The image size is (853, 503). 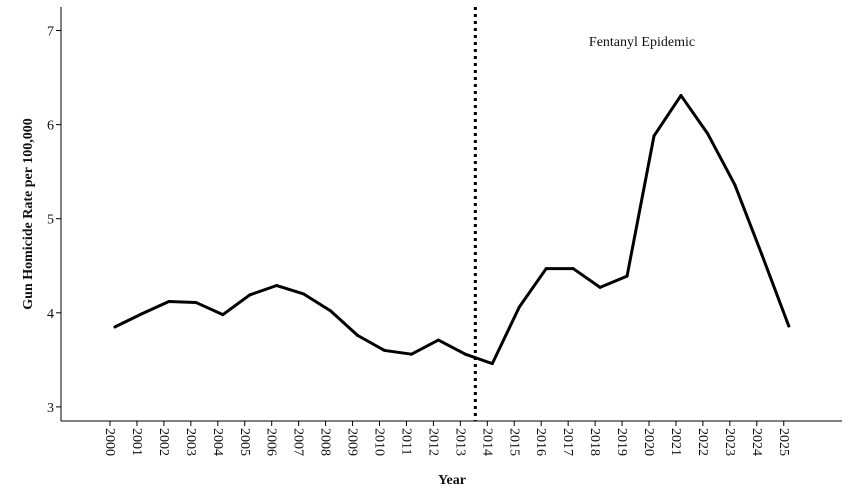 What do you see at coordinates (217, 442) in the screenshot?
I see `x-tick-label: 2004` at bounding box center [217, 442].